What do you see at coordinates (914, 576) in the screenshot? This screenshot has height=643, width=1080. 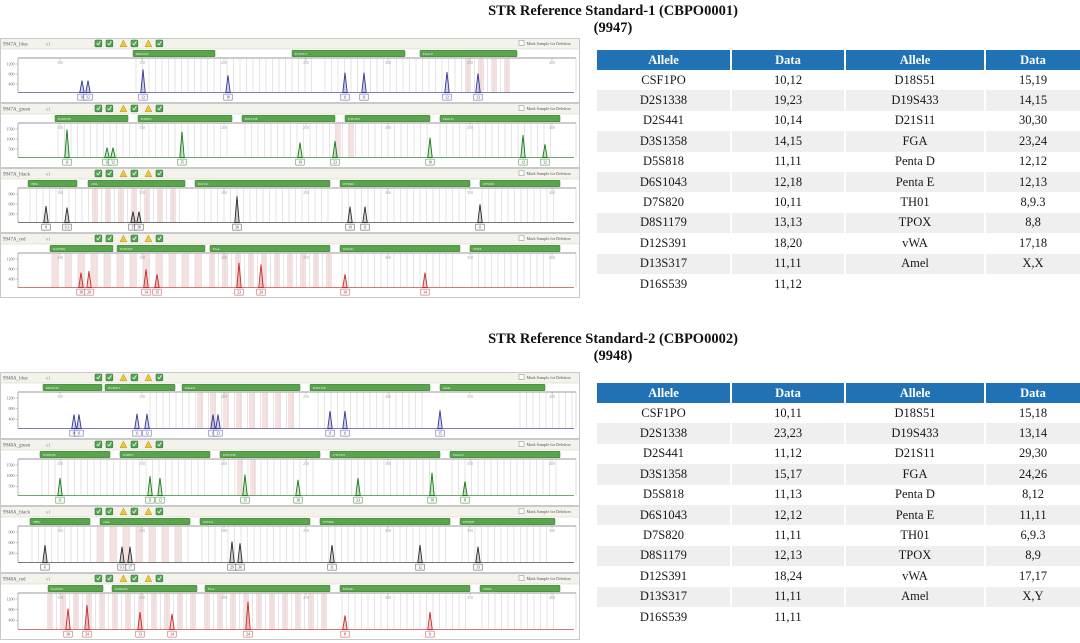 I see `allele-cell: vWA` at bounding box center [914, 576].